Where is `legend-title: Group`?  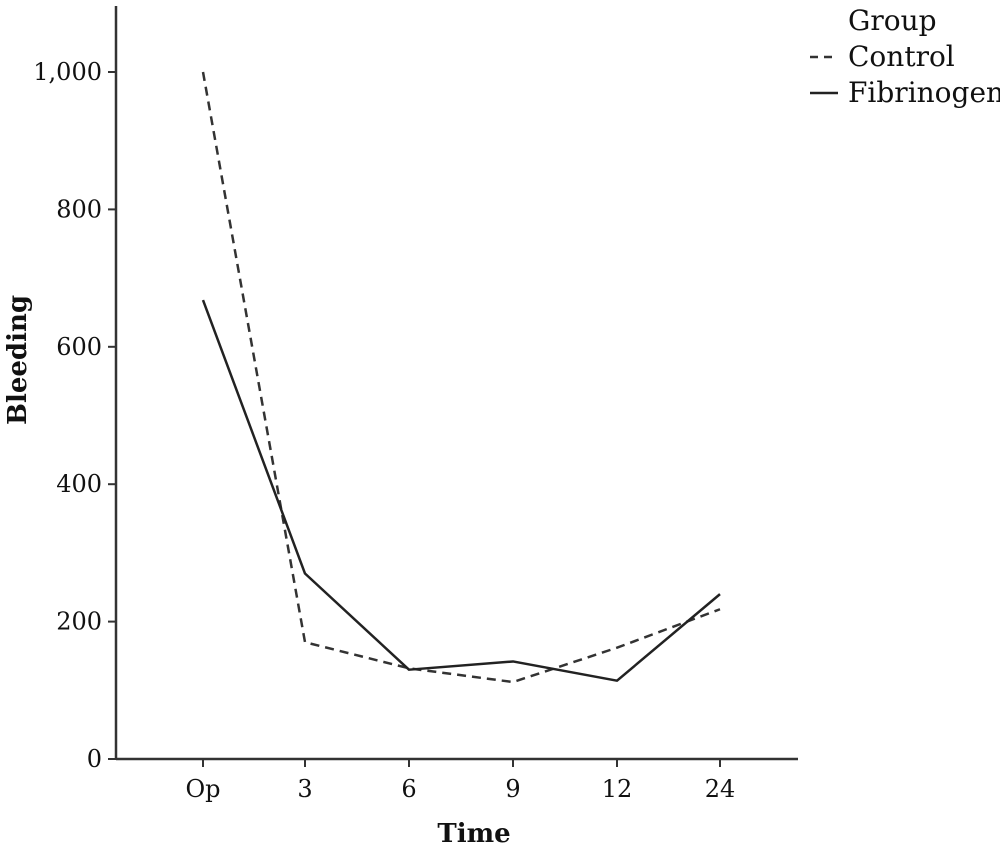
legend-title: Group is located at coordinates (892, 20).